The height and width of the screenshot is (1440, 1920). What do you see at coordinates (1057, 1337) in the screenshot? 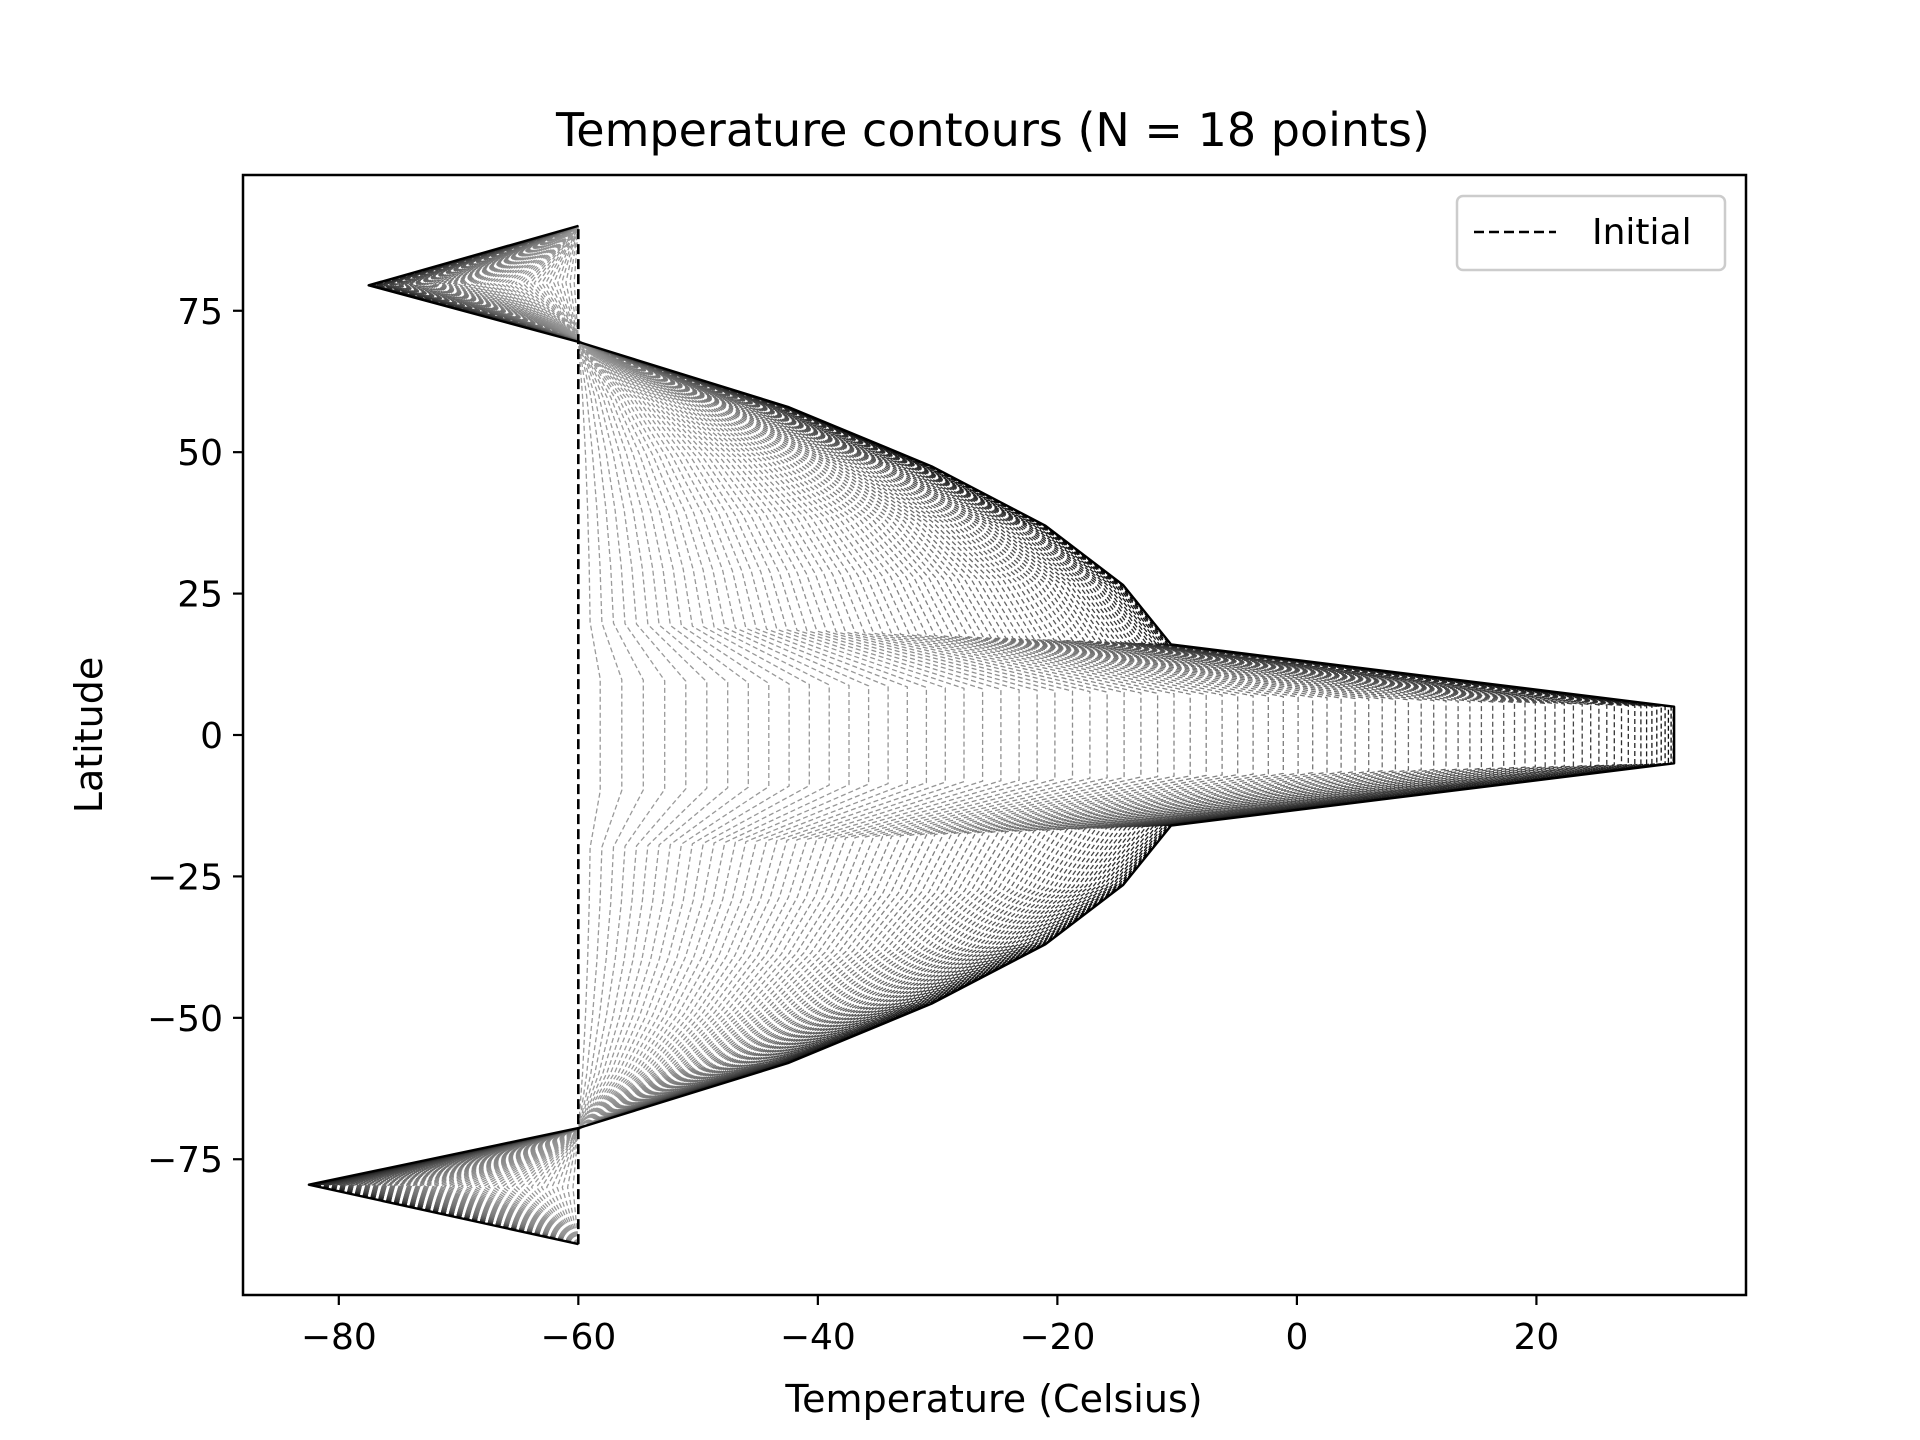
I see `x-tick-label: −20` at bounding box center [1057, 1337].